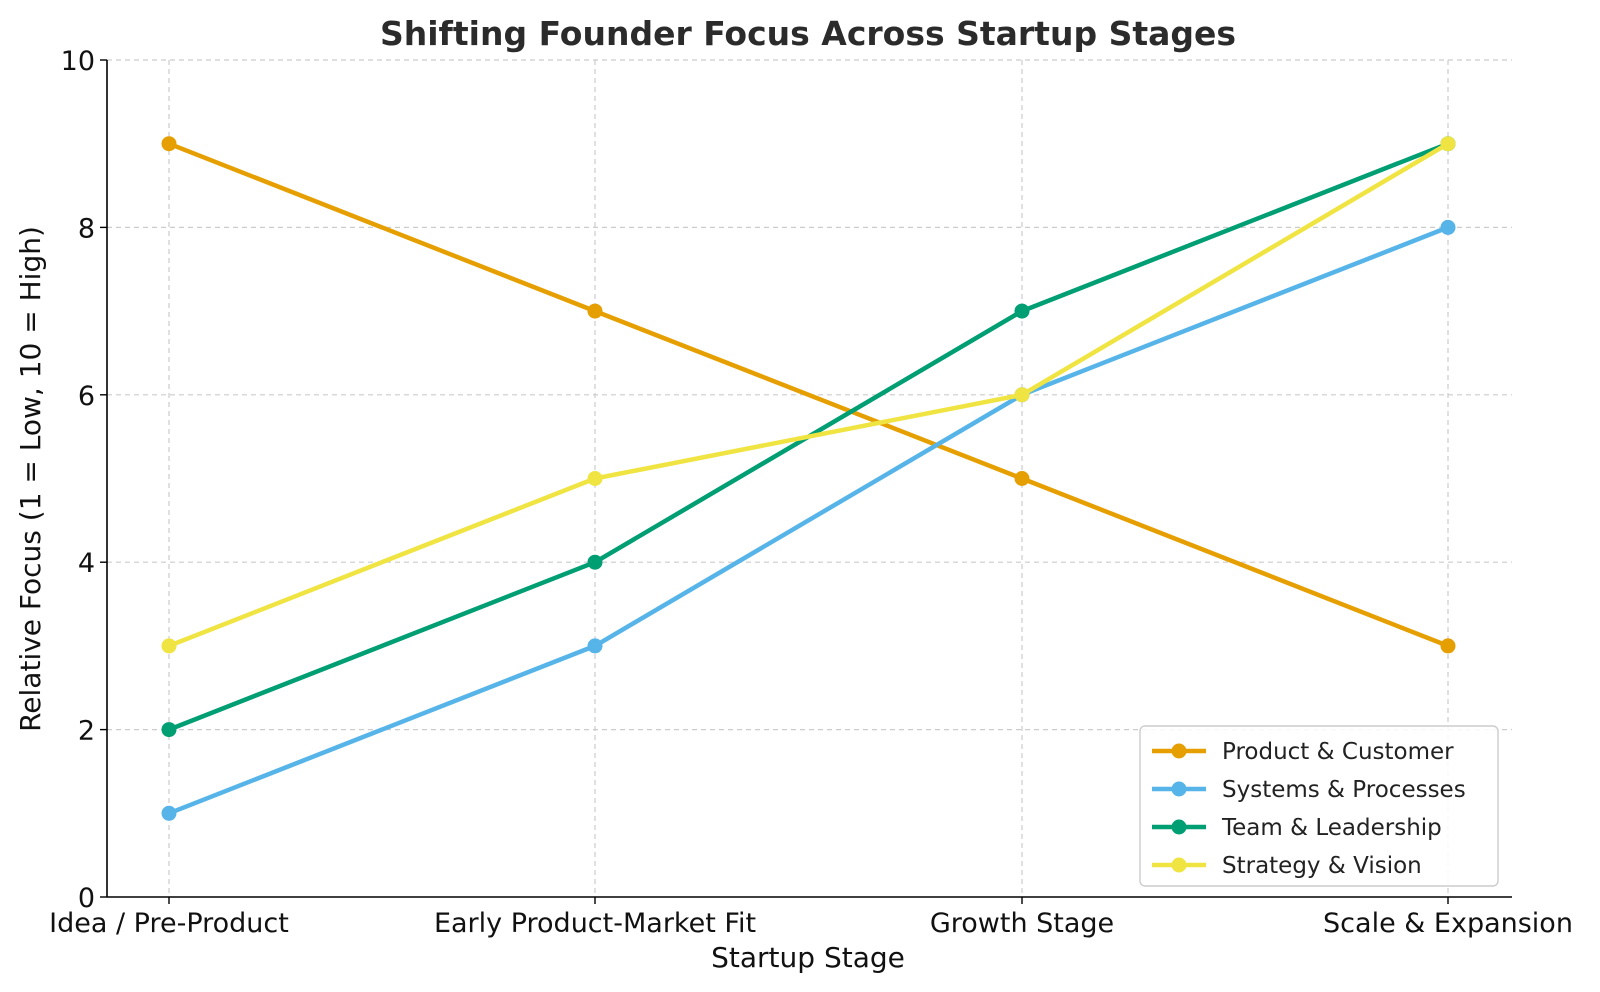  What do you see at coordinates (86, 898) in the screenshot?
I see `y-tick-label: 0` at bounding box center [86, 898].